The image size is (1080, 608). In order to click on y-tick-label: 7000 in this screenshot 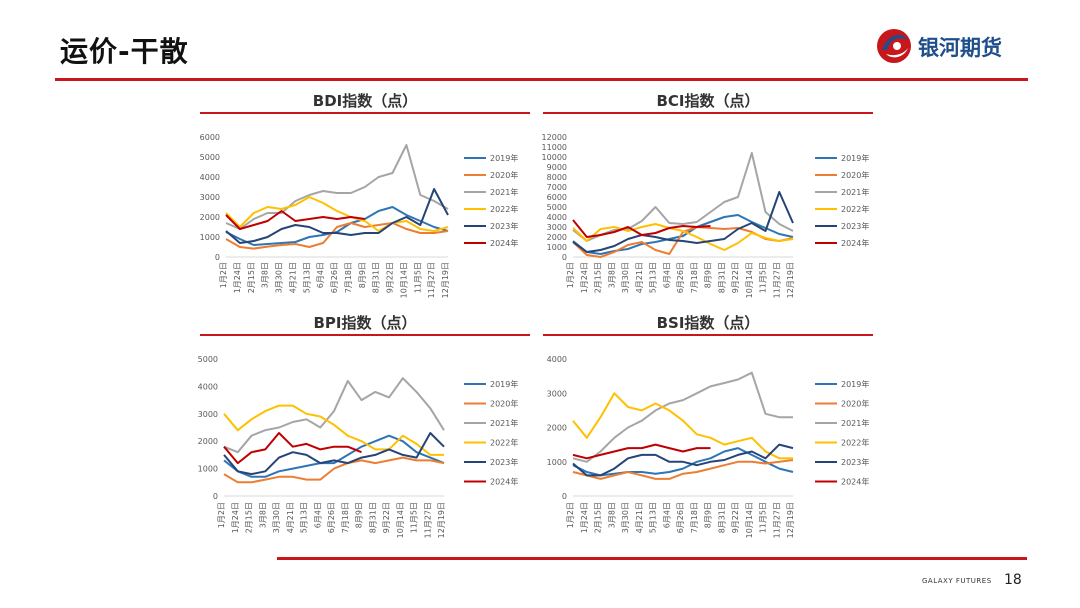, I will do `click(557, 187)`.